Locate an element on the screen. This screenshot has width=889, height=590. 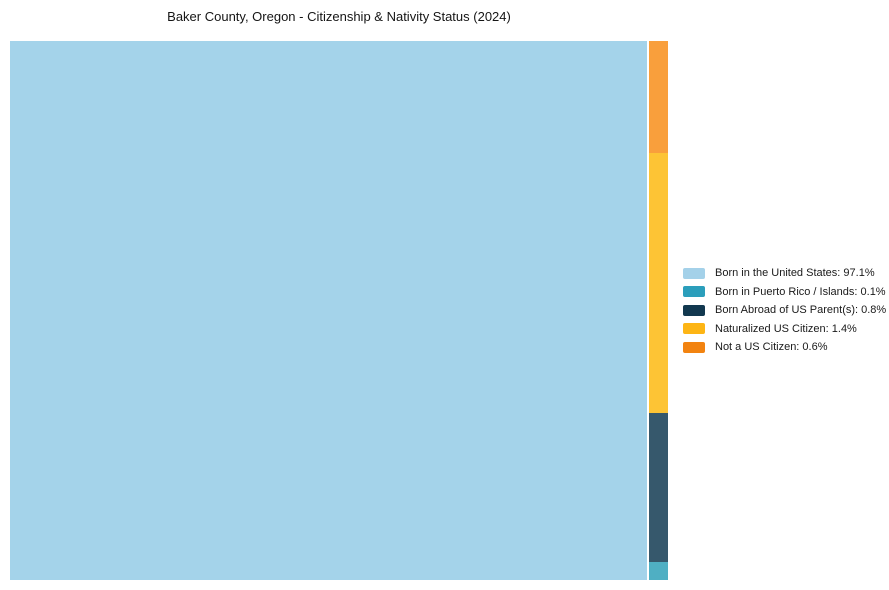
legend-label: Born in the United States: 97.1% is located at coordinates (795, 273).